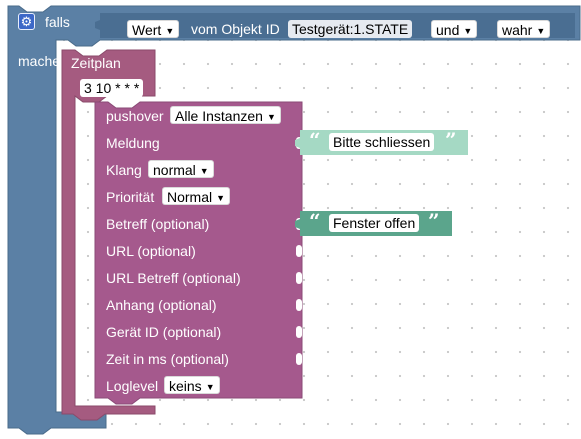 This screenshot has width=581, height=439. Describe the element at coordinates (350, 29) in the screenshot. I see `object-id-field: Testgerät:1.STATE` at that location.